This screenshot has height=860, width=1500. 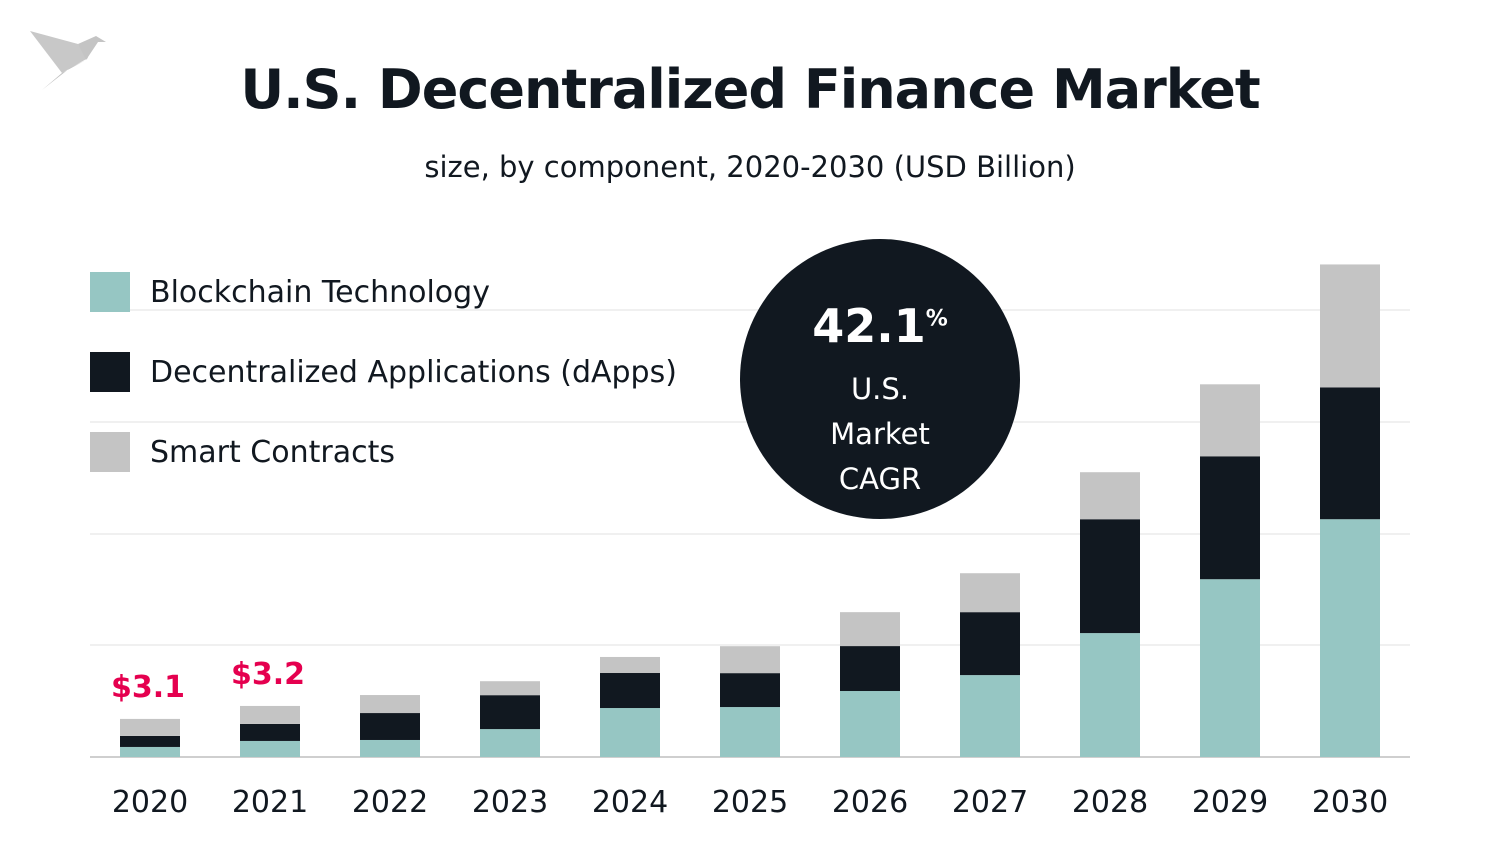 I want to click on bar-segment-decentralized-applications-dapps--2023, so click(x=510, y=712).